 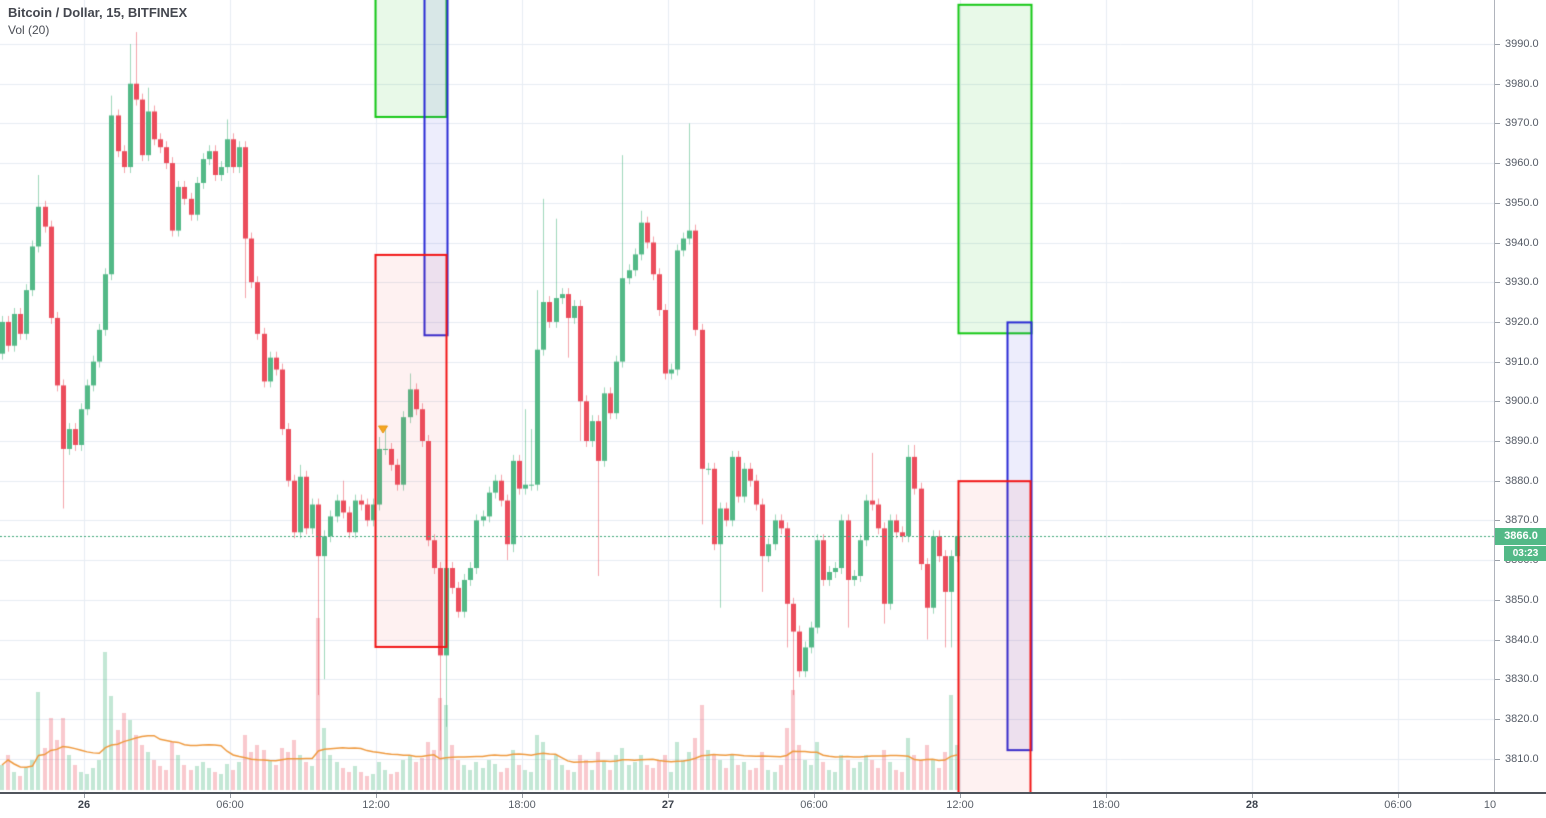 I want to click on price-tick-label: 3830.0, so click(x=1520, y=679).